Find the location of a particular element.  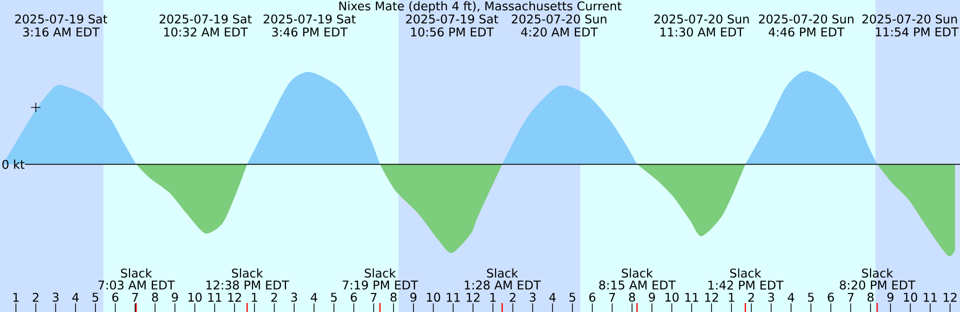

text: 7:03 AM EDT is located at coordinates (136, 285).